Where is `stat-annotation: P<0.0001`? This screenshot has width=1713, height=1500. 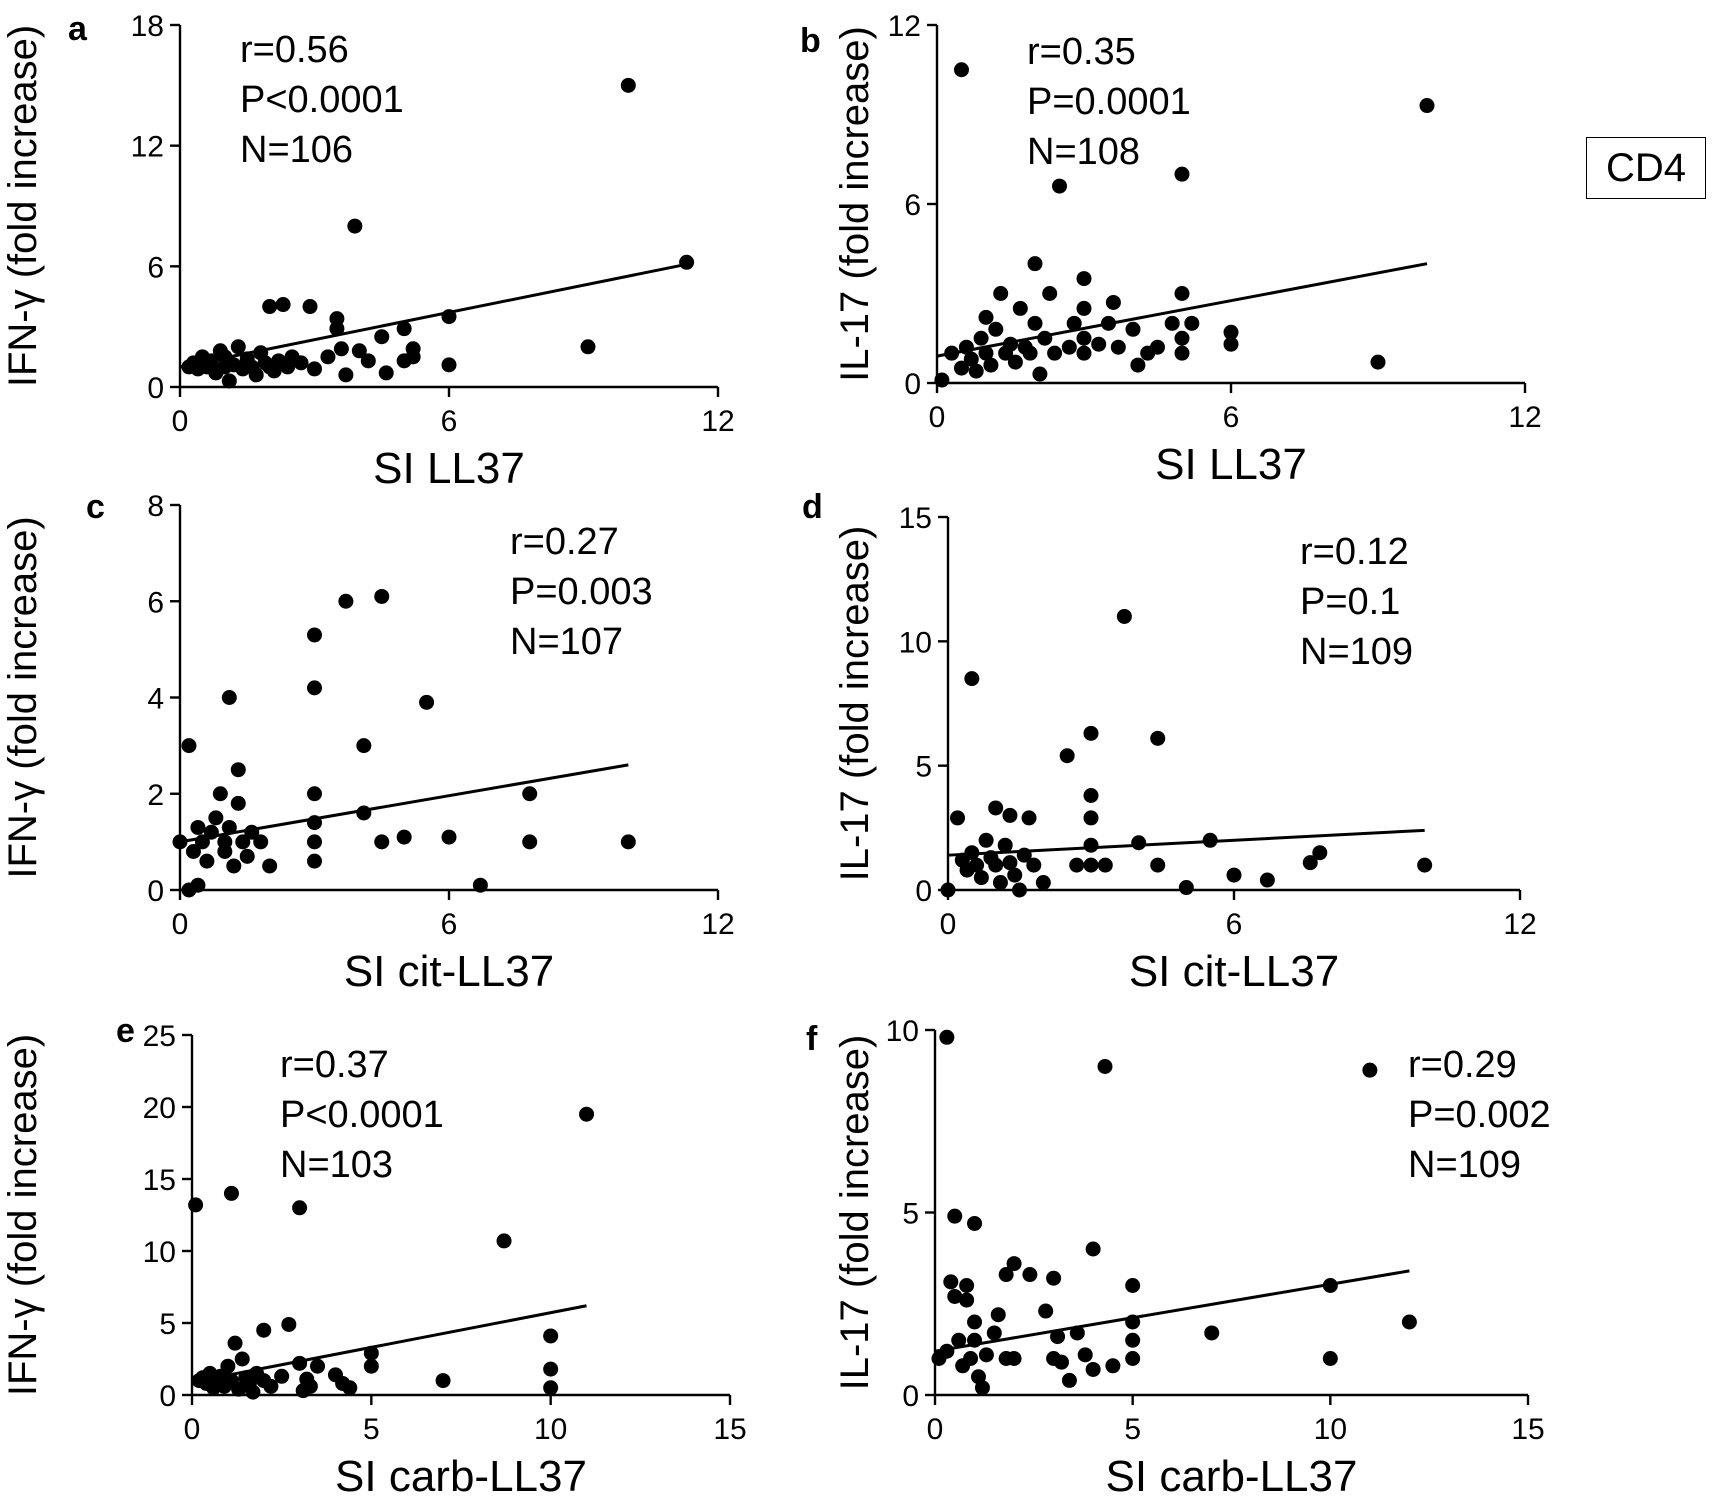 stat-annotation: P<0.0001 is located at coordinates (322, 100).